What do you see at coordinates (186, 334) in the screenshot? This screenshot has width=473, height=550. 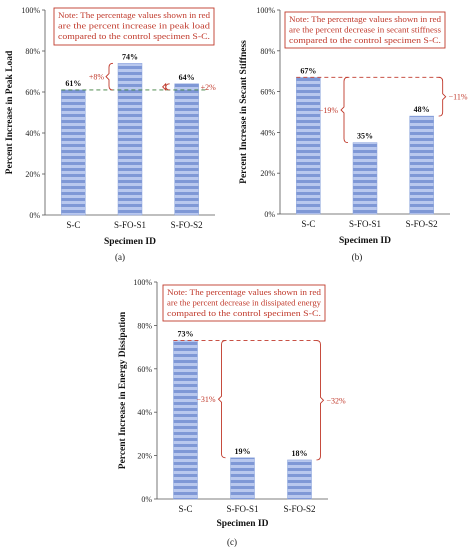 I see `value-label: 73%` at bounding box center [186, 334].